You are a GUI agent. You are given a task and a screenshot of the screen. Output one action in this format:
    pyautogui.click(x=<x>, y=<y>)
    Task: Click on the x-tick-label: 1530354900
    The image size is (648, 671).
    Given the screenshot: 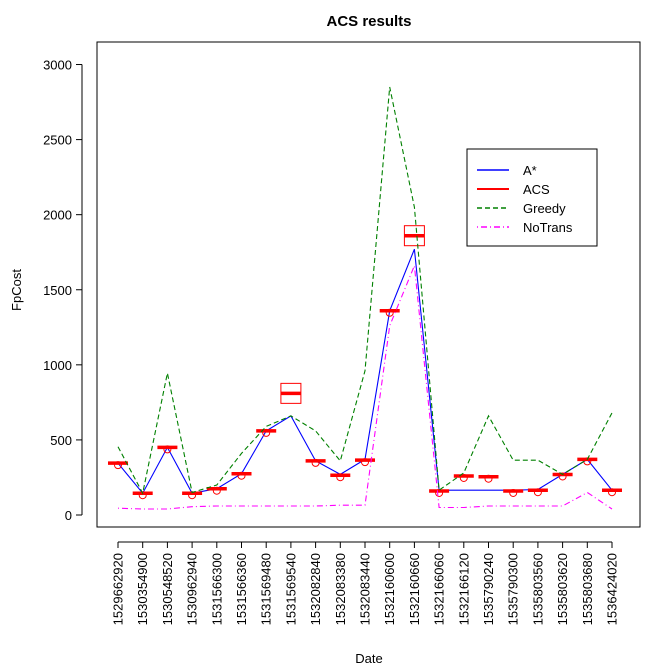 What is the action you would take?
    pyautogui.click(x=142, y=589)
    